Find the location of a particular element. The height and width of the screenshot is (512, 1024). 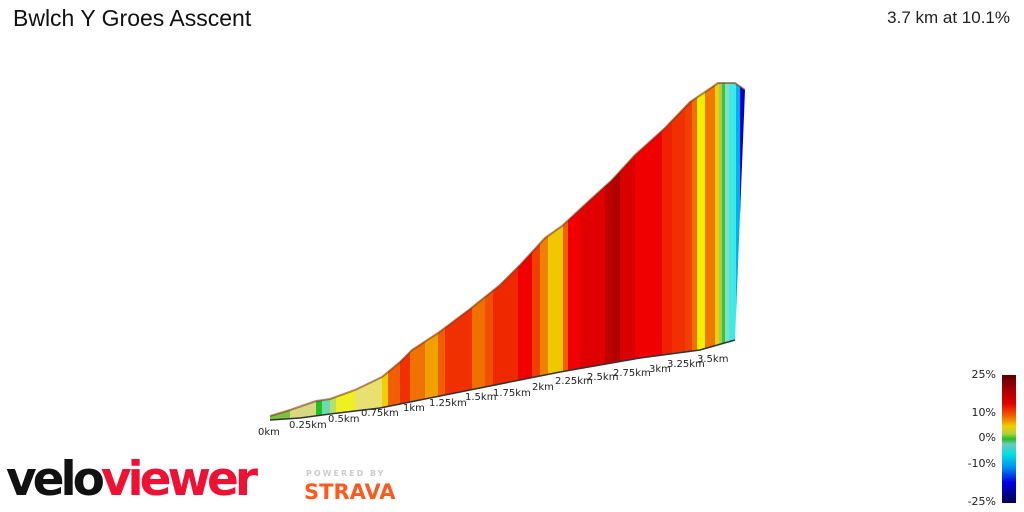

x-tick-label: 3km is located at coordinates (660, 369).